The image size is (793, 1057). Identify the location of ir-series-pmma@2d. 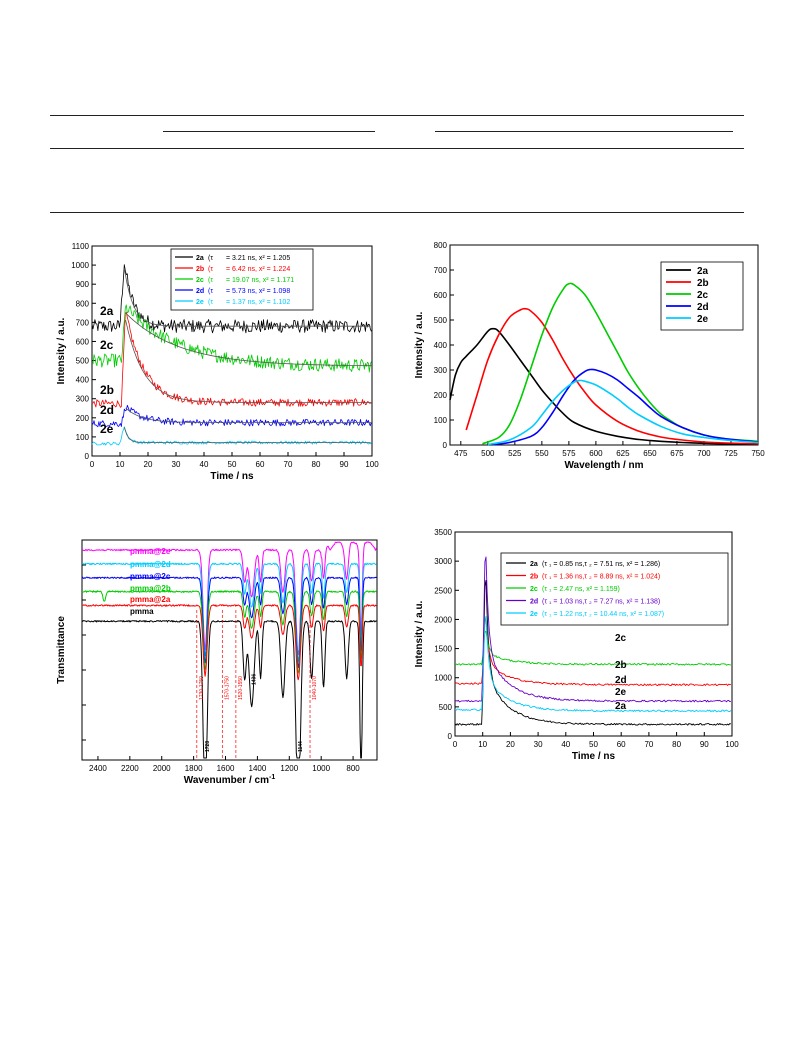
(229, 612).